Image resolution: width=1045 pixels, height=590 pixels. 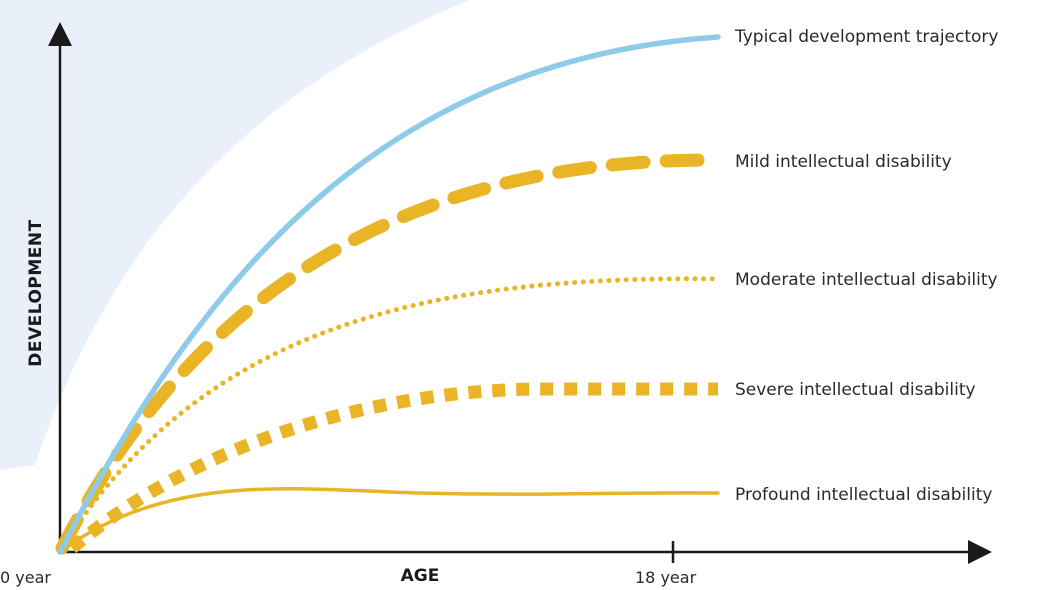 I want to click on x-axis-title: AGE, so click(x=420, y=576).